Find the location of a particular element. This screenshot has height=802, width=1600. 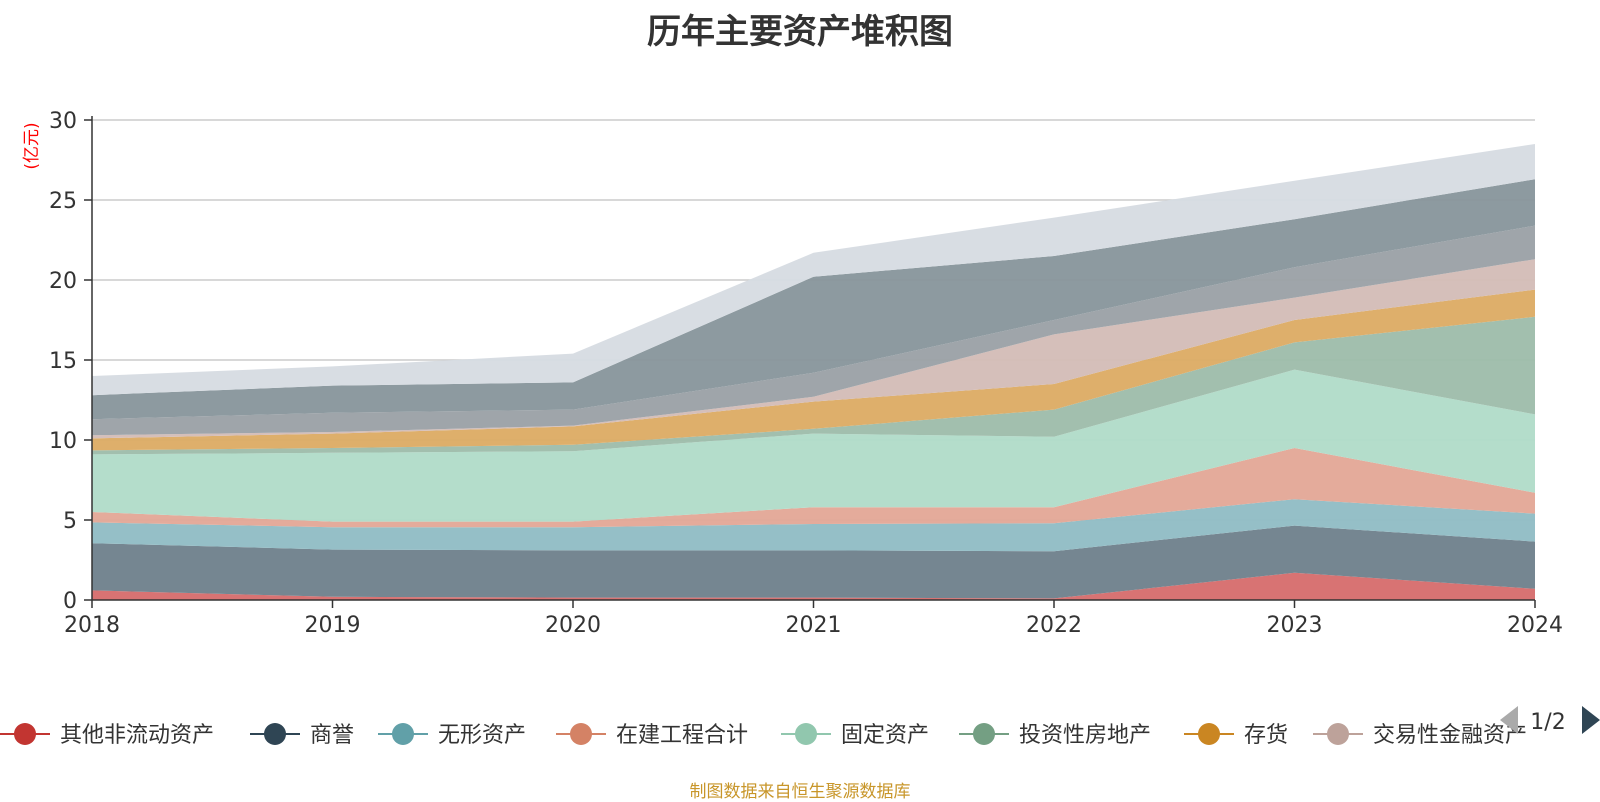

legend-page-indicator: 1/2 is located at coordinates (1547, 722).